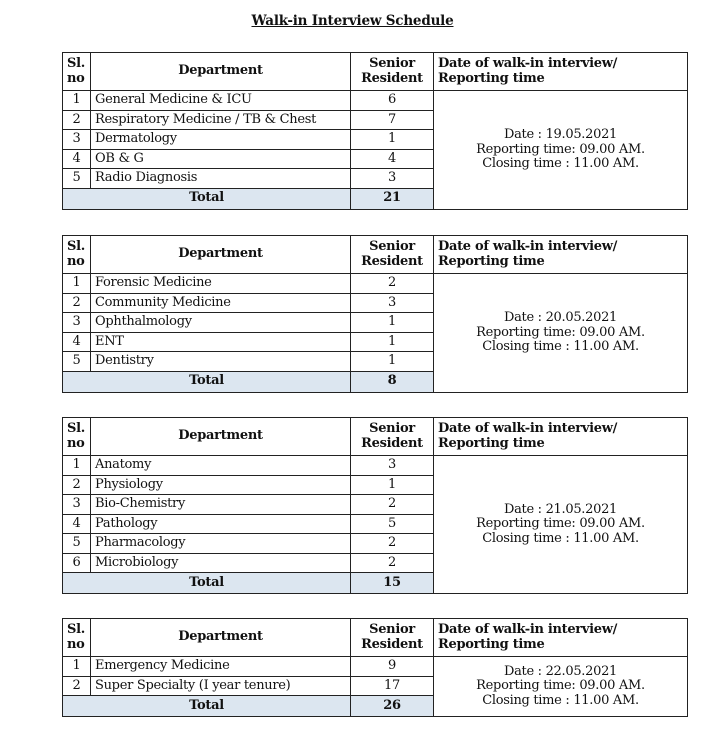  What do you see at coordinates (76, 562) in the screenshot?
I see `sl-no-cell: 6` at bounding box center [76, 562].